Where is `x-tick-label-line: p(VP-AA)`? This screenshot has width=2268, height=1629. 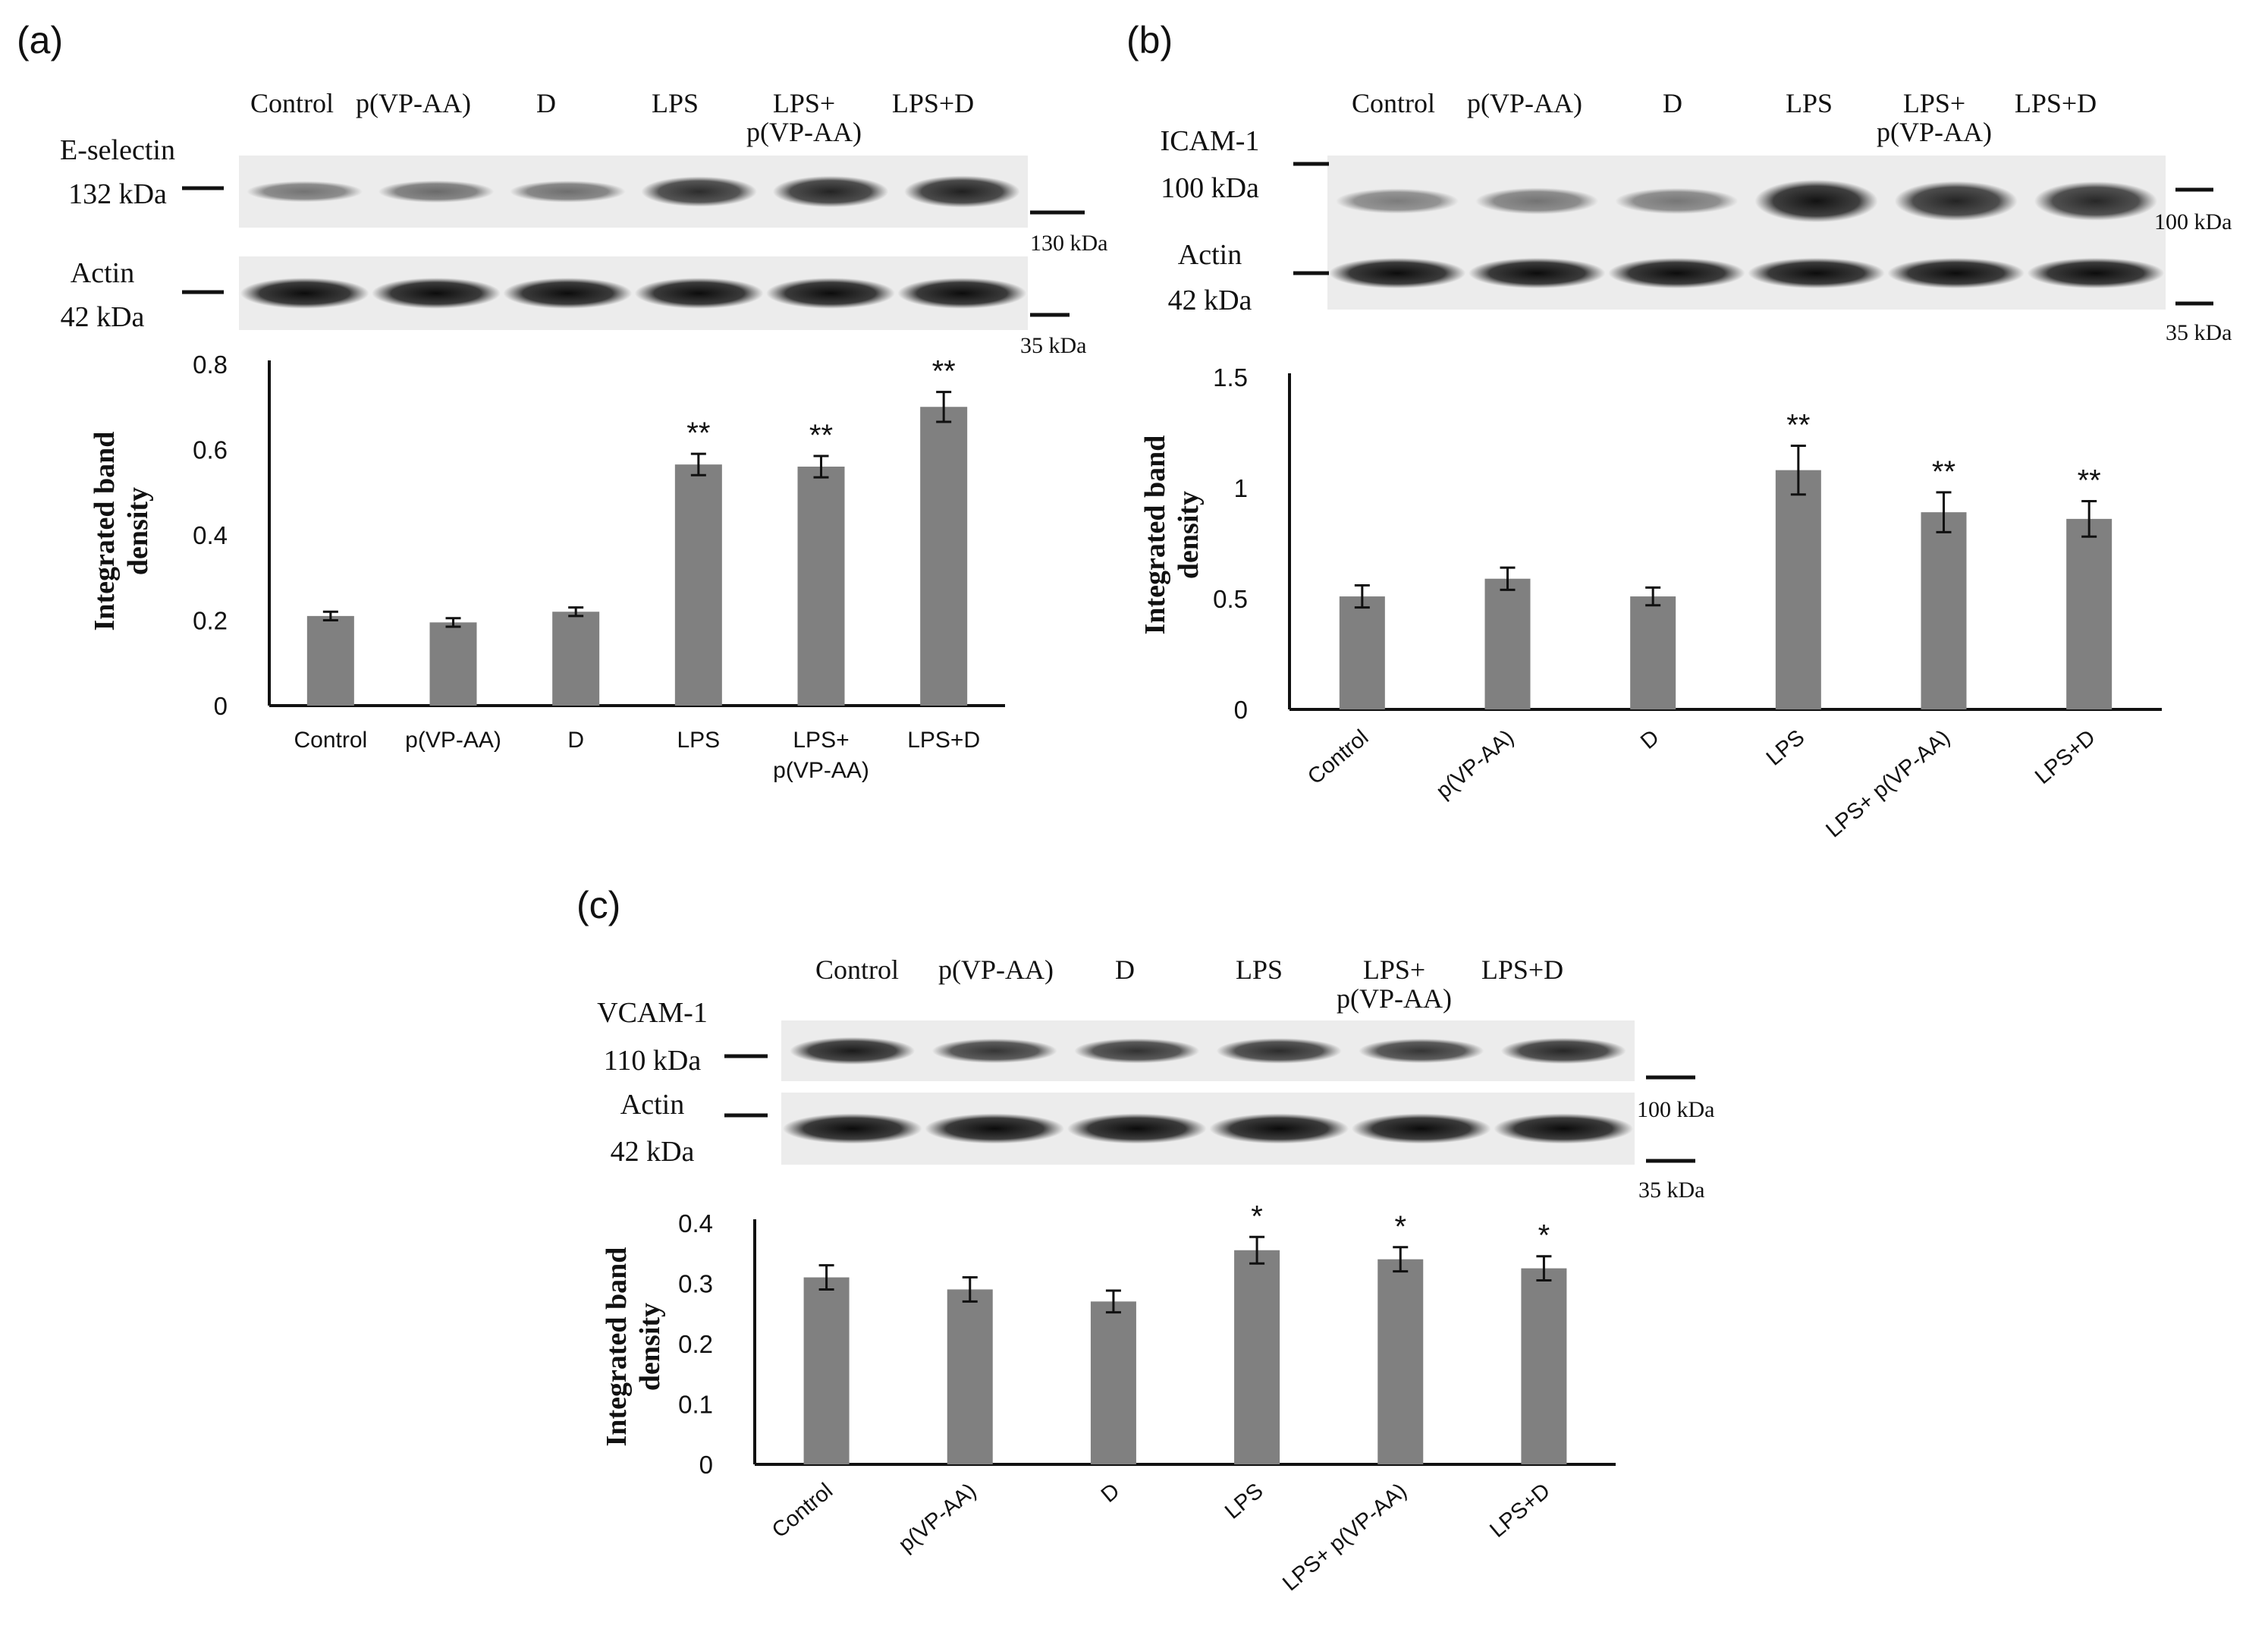 x-tick-label-line: p(VP-AA) is located at coordinates (453, 740).